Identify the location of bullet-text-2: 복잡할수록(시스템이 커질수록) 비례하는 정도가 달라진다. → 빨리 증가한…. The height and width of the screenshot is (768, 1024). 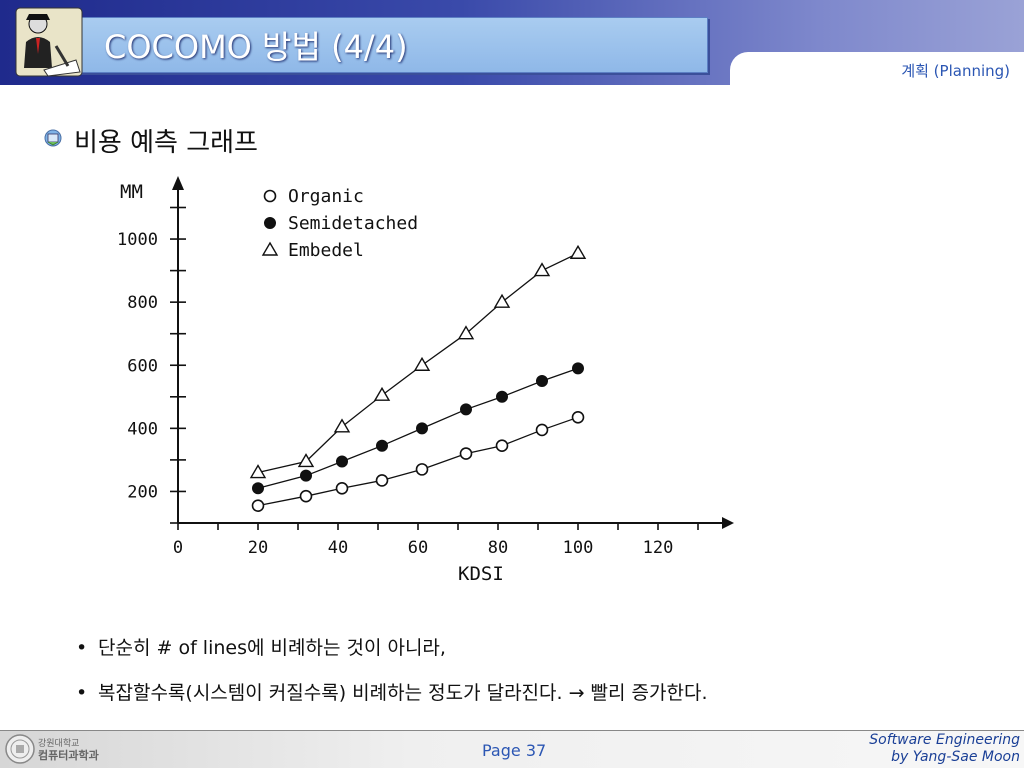
(403, 693).